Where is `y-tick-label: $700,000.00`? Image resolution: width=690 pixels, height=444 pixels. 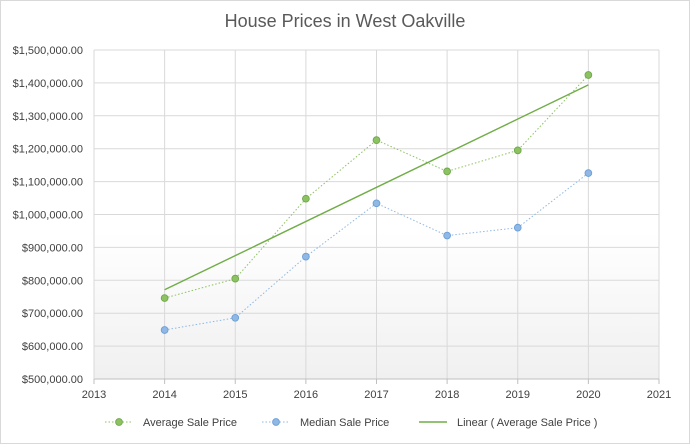
y-tick-label: $700,000.00 is located at coordinates (52, 314).